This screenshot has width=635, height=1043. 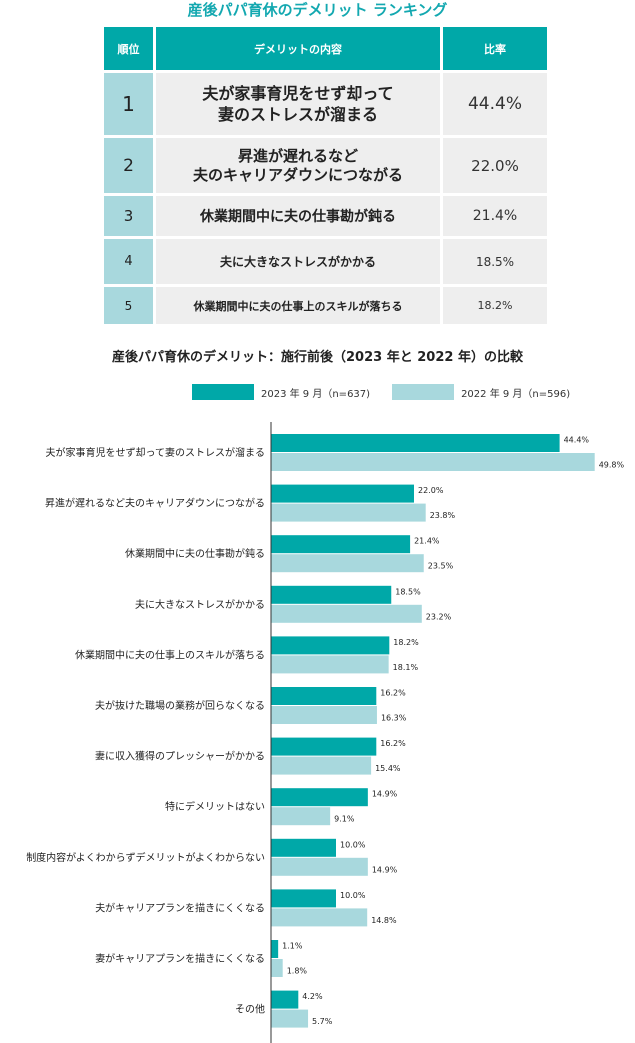 What do you see at coordinates (495, 165) in the screenshot?
I see `rank-rate: 22.0%` at bounding box center [495, 165].